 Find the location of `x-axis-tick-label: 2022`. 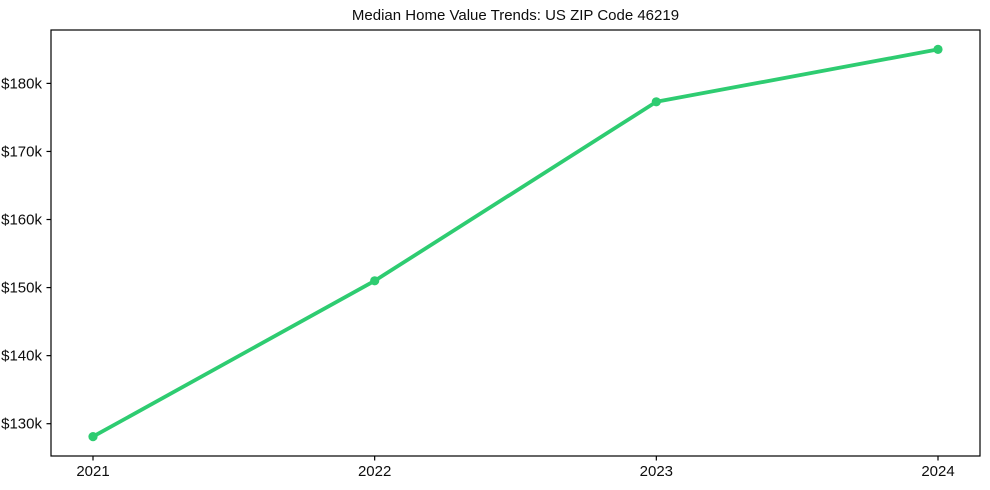

x-axis-tick-label: 2022 is located at coordinates (374, 471).